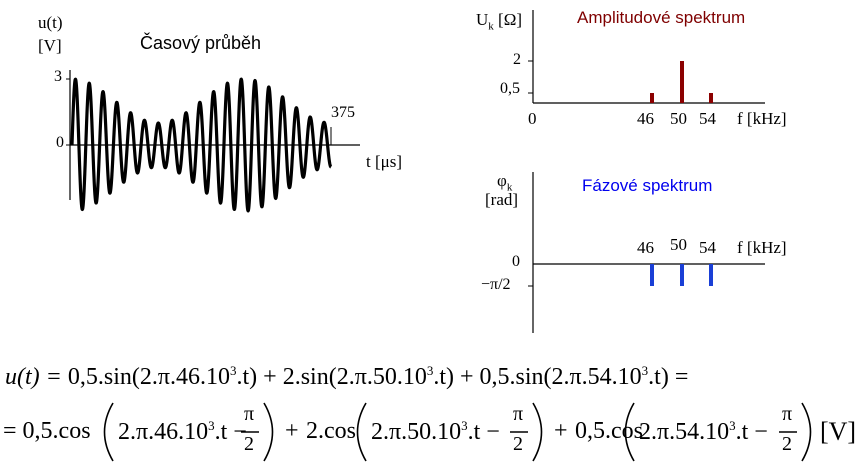 This screenshot has height=467, width=855. Describe the element at coordinates (516, 261) in the screenshot. I see `phase-ytick-label-0: 0` at that location.